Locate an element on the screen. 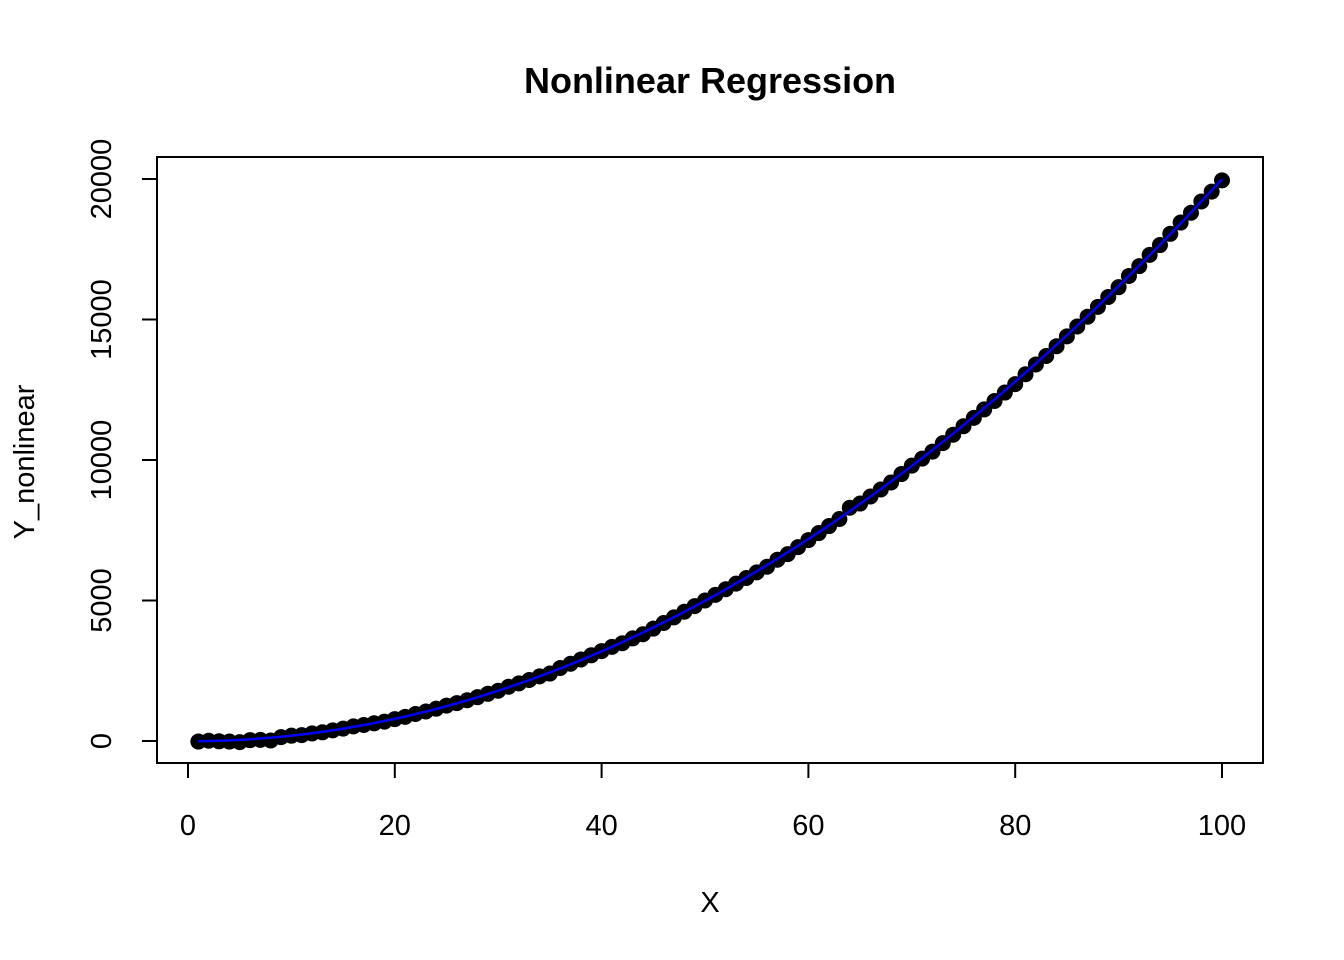 This screenshot has width=1344, height=960. data-point is located at coordinates (1015, 384).